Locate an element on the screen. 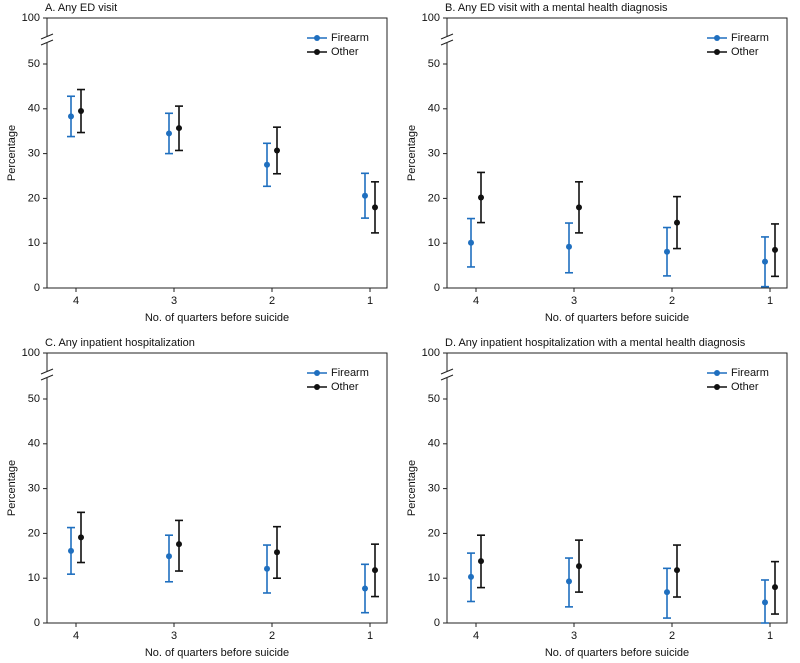 The height and width of the screenshot is (663, 800). panel-title: C. Any inpatient hospitalization is located at coordinates (120, 343).